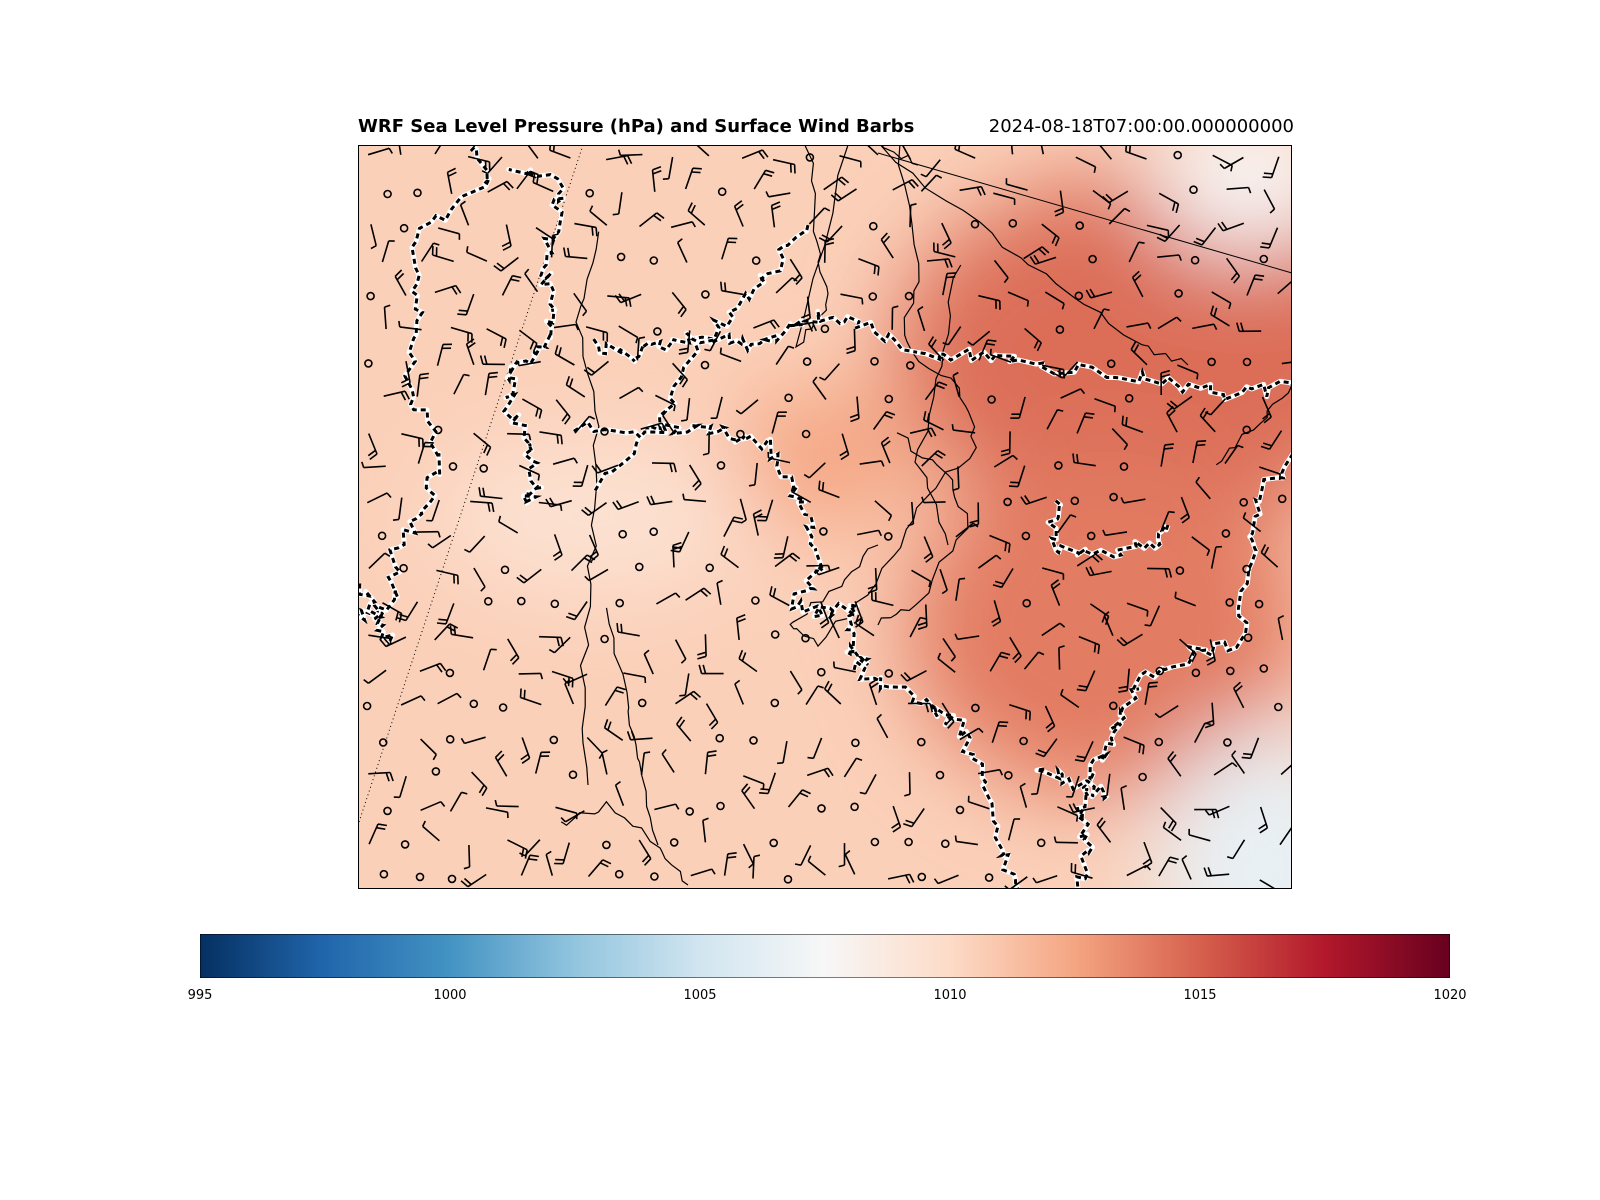 The height and width of the screenshot is (1200, 1600). I want to click on colorbar-tick-label: 995, so click(200, 995).